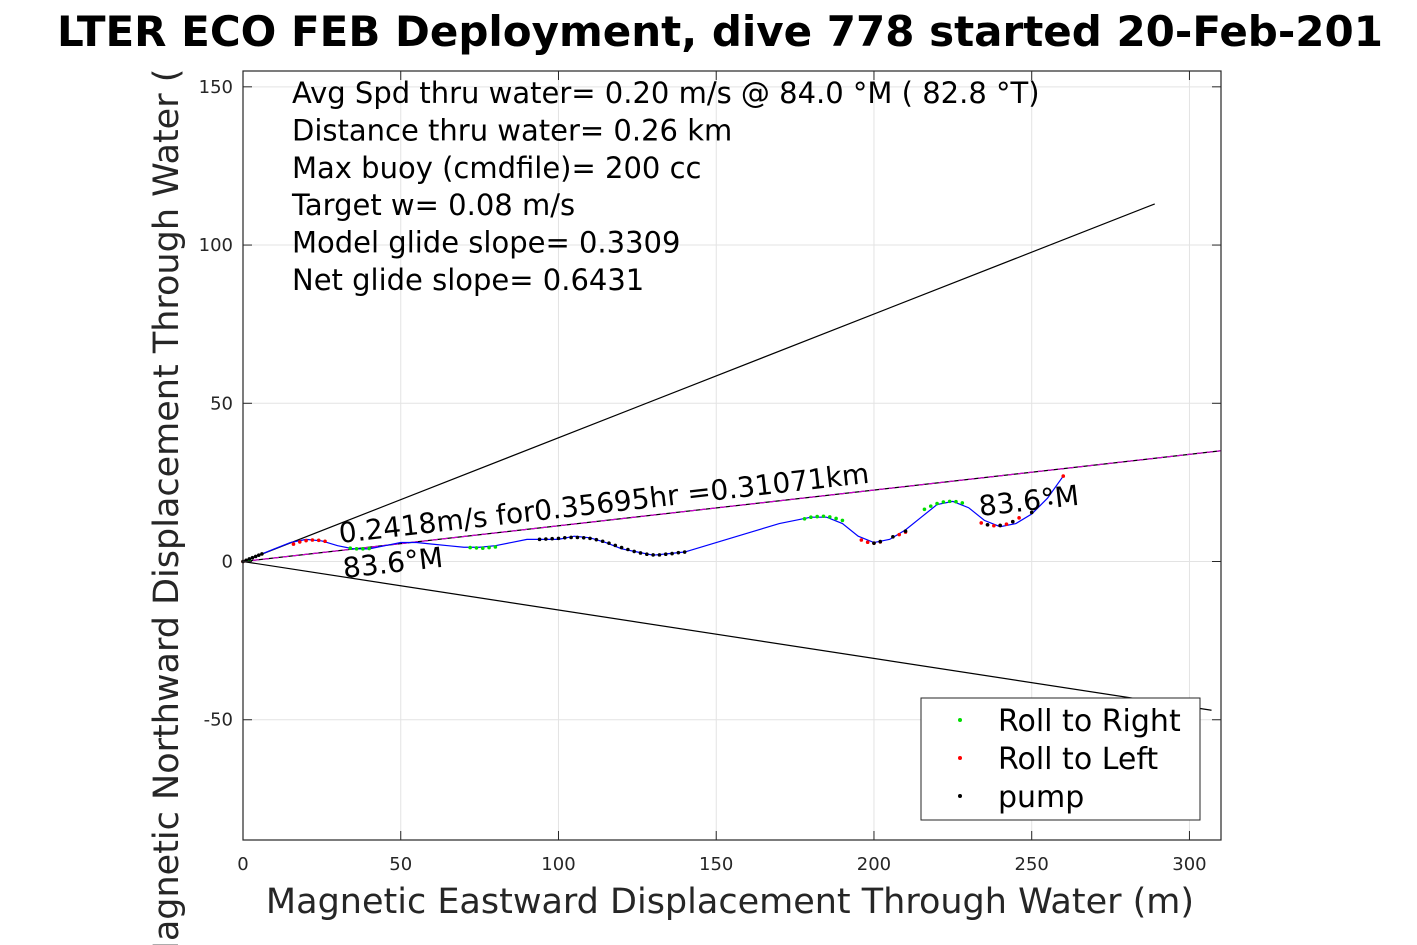 This screenshot has width=1417, height=945. Describe the element at coordinates (604, 503) in the screenshot. I see `speed-annotation: 0.2418m/s for0.35695hr =0.31071km` at that location.